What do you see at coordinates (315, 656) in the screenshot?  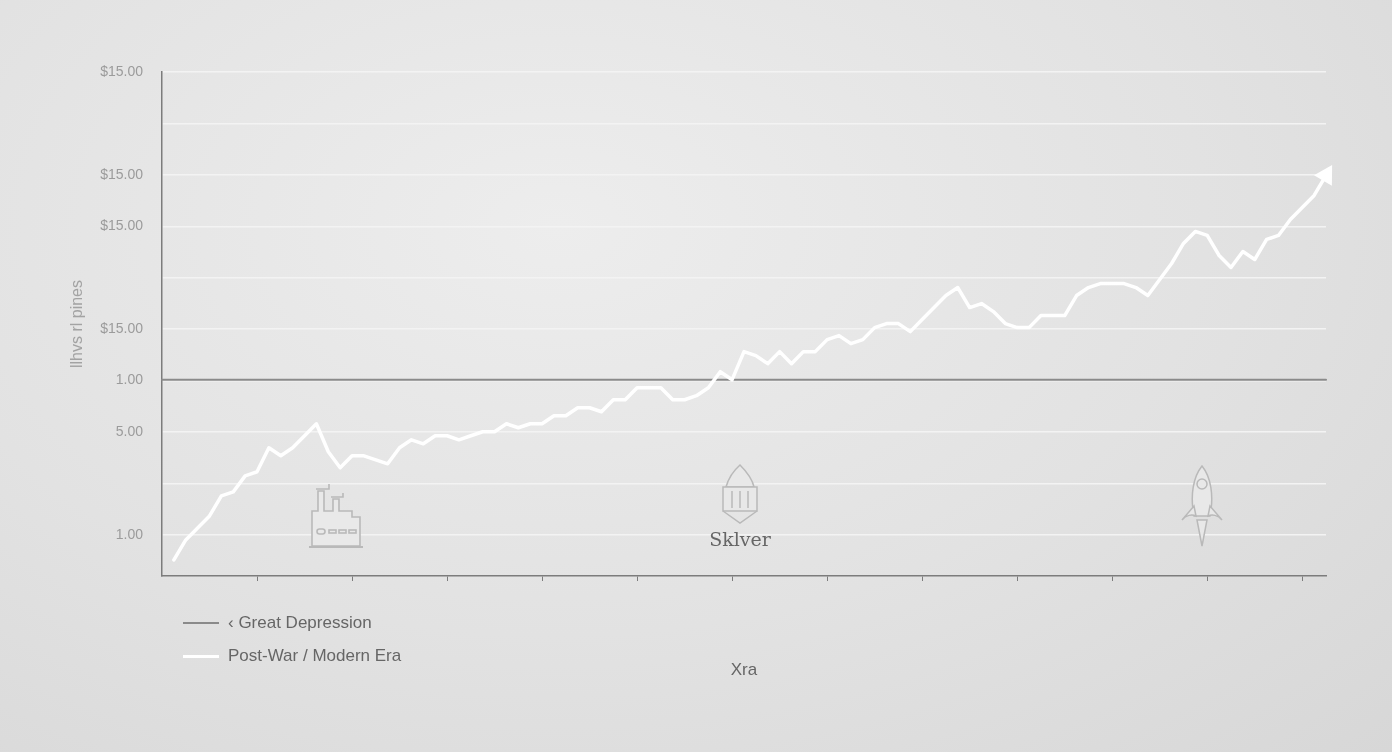 I see `legend-label: Post-War / Modern Era` at bounding box center [315, 656].